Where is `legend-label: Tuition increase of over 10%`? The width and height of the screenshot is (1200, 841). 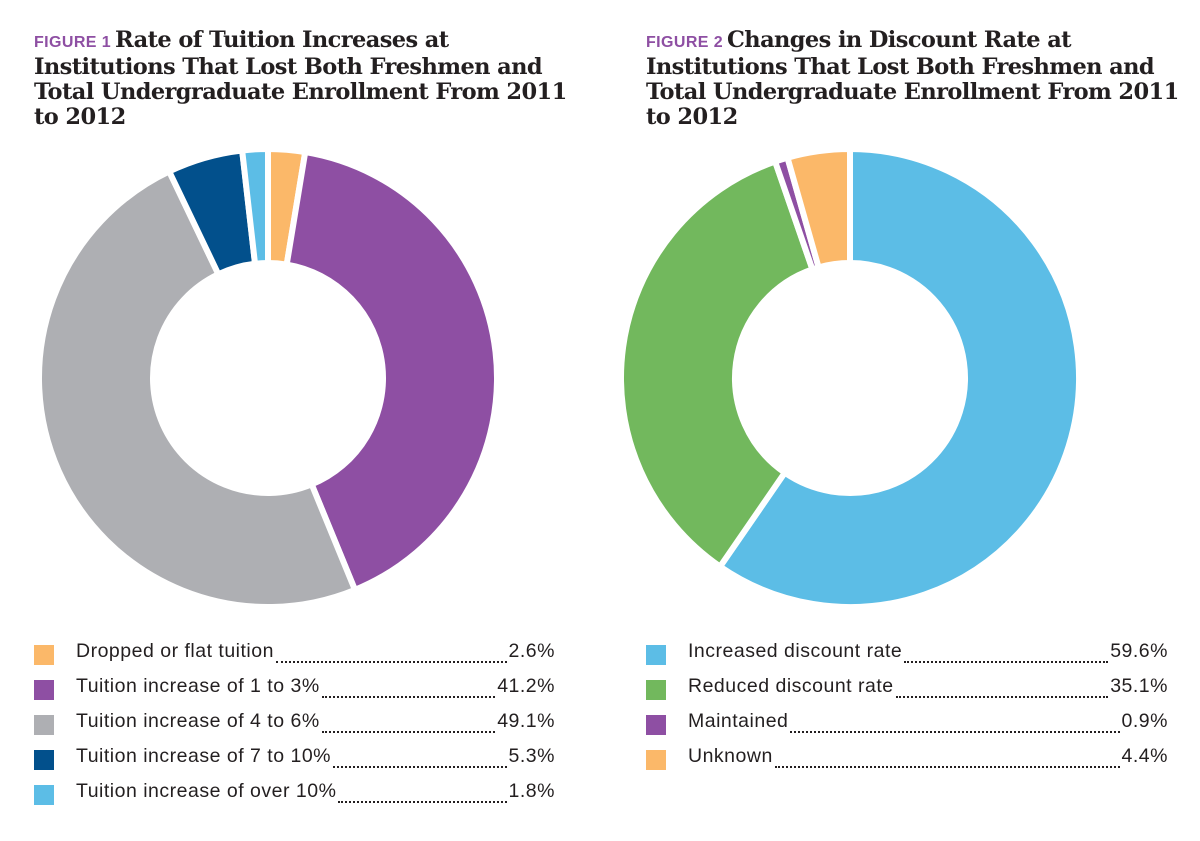 legend-label: Tuition increase of over 10% is located at coordinates (206, 791).